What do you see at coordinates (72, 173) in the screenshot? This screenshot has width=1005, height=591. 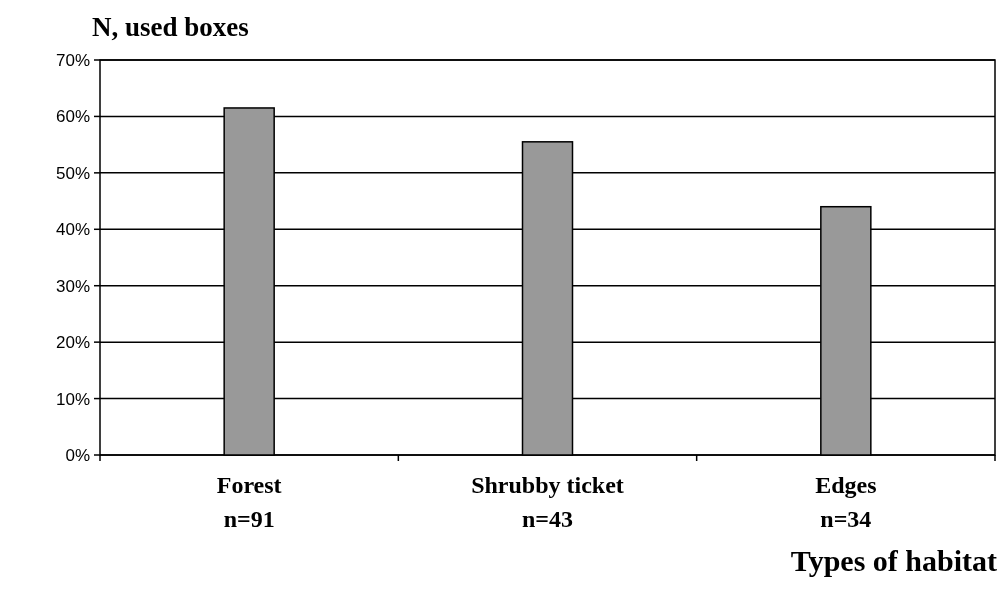 I see `y-tick-label: 50%` at bounding box center [72, 173].